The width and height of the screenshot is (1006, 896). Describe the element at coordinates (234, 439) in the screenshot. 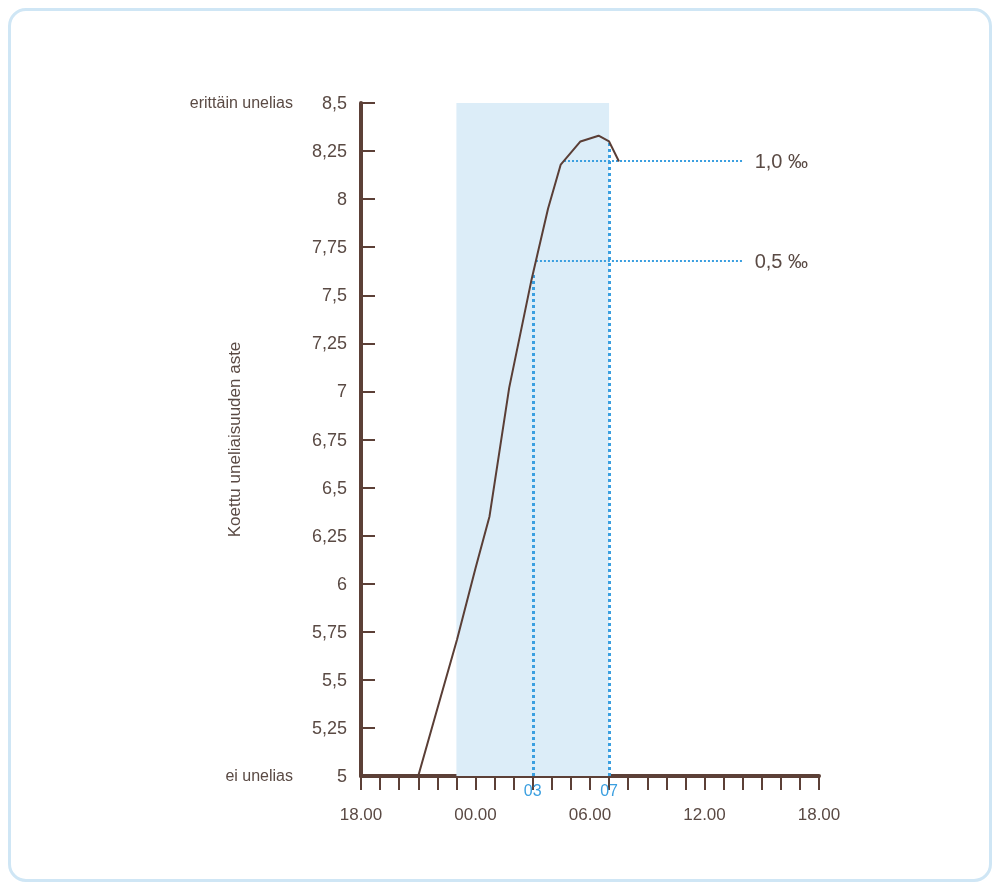

I see `y-axis-title: Koettu uneliaisuuden aste` at that location.